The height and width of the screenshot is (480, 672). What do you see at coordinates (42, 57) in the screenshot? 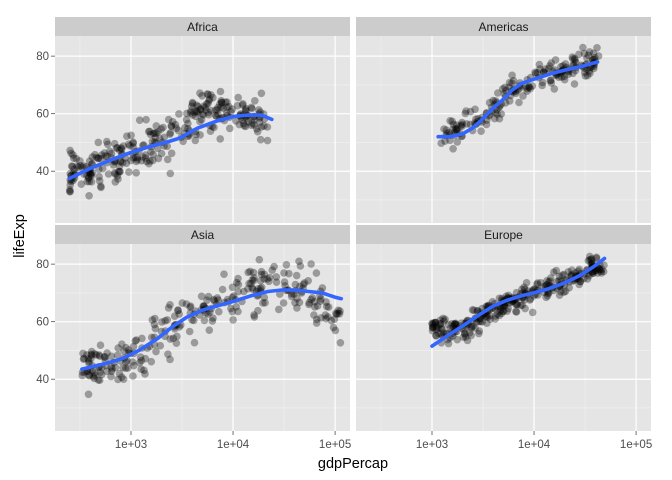
I see `y-tick-label: 80` at bounding box center [42, 57].